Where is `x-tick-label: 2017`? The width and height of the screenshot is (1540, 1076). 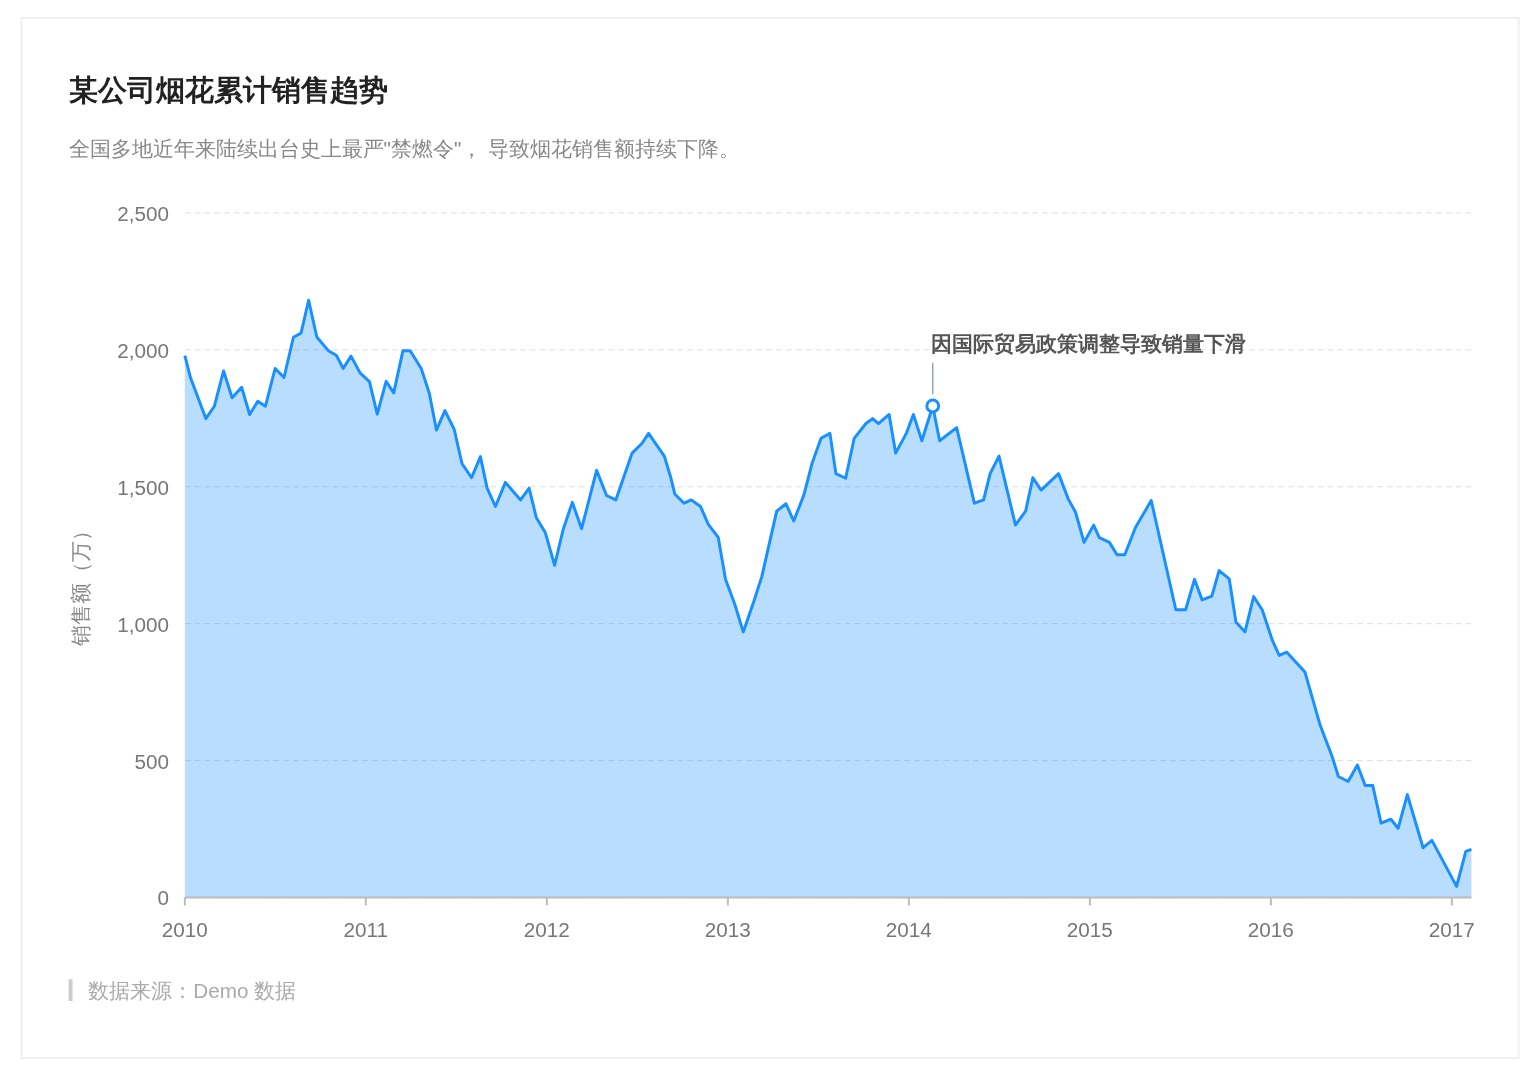
x-tick-label: 2017 is located at coordinates (1451, 929).